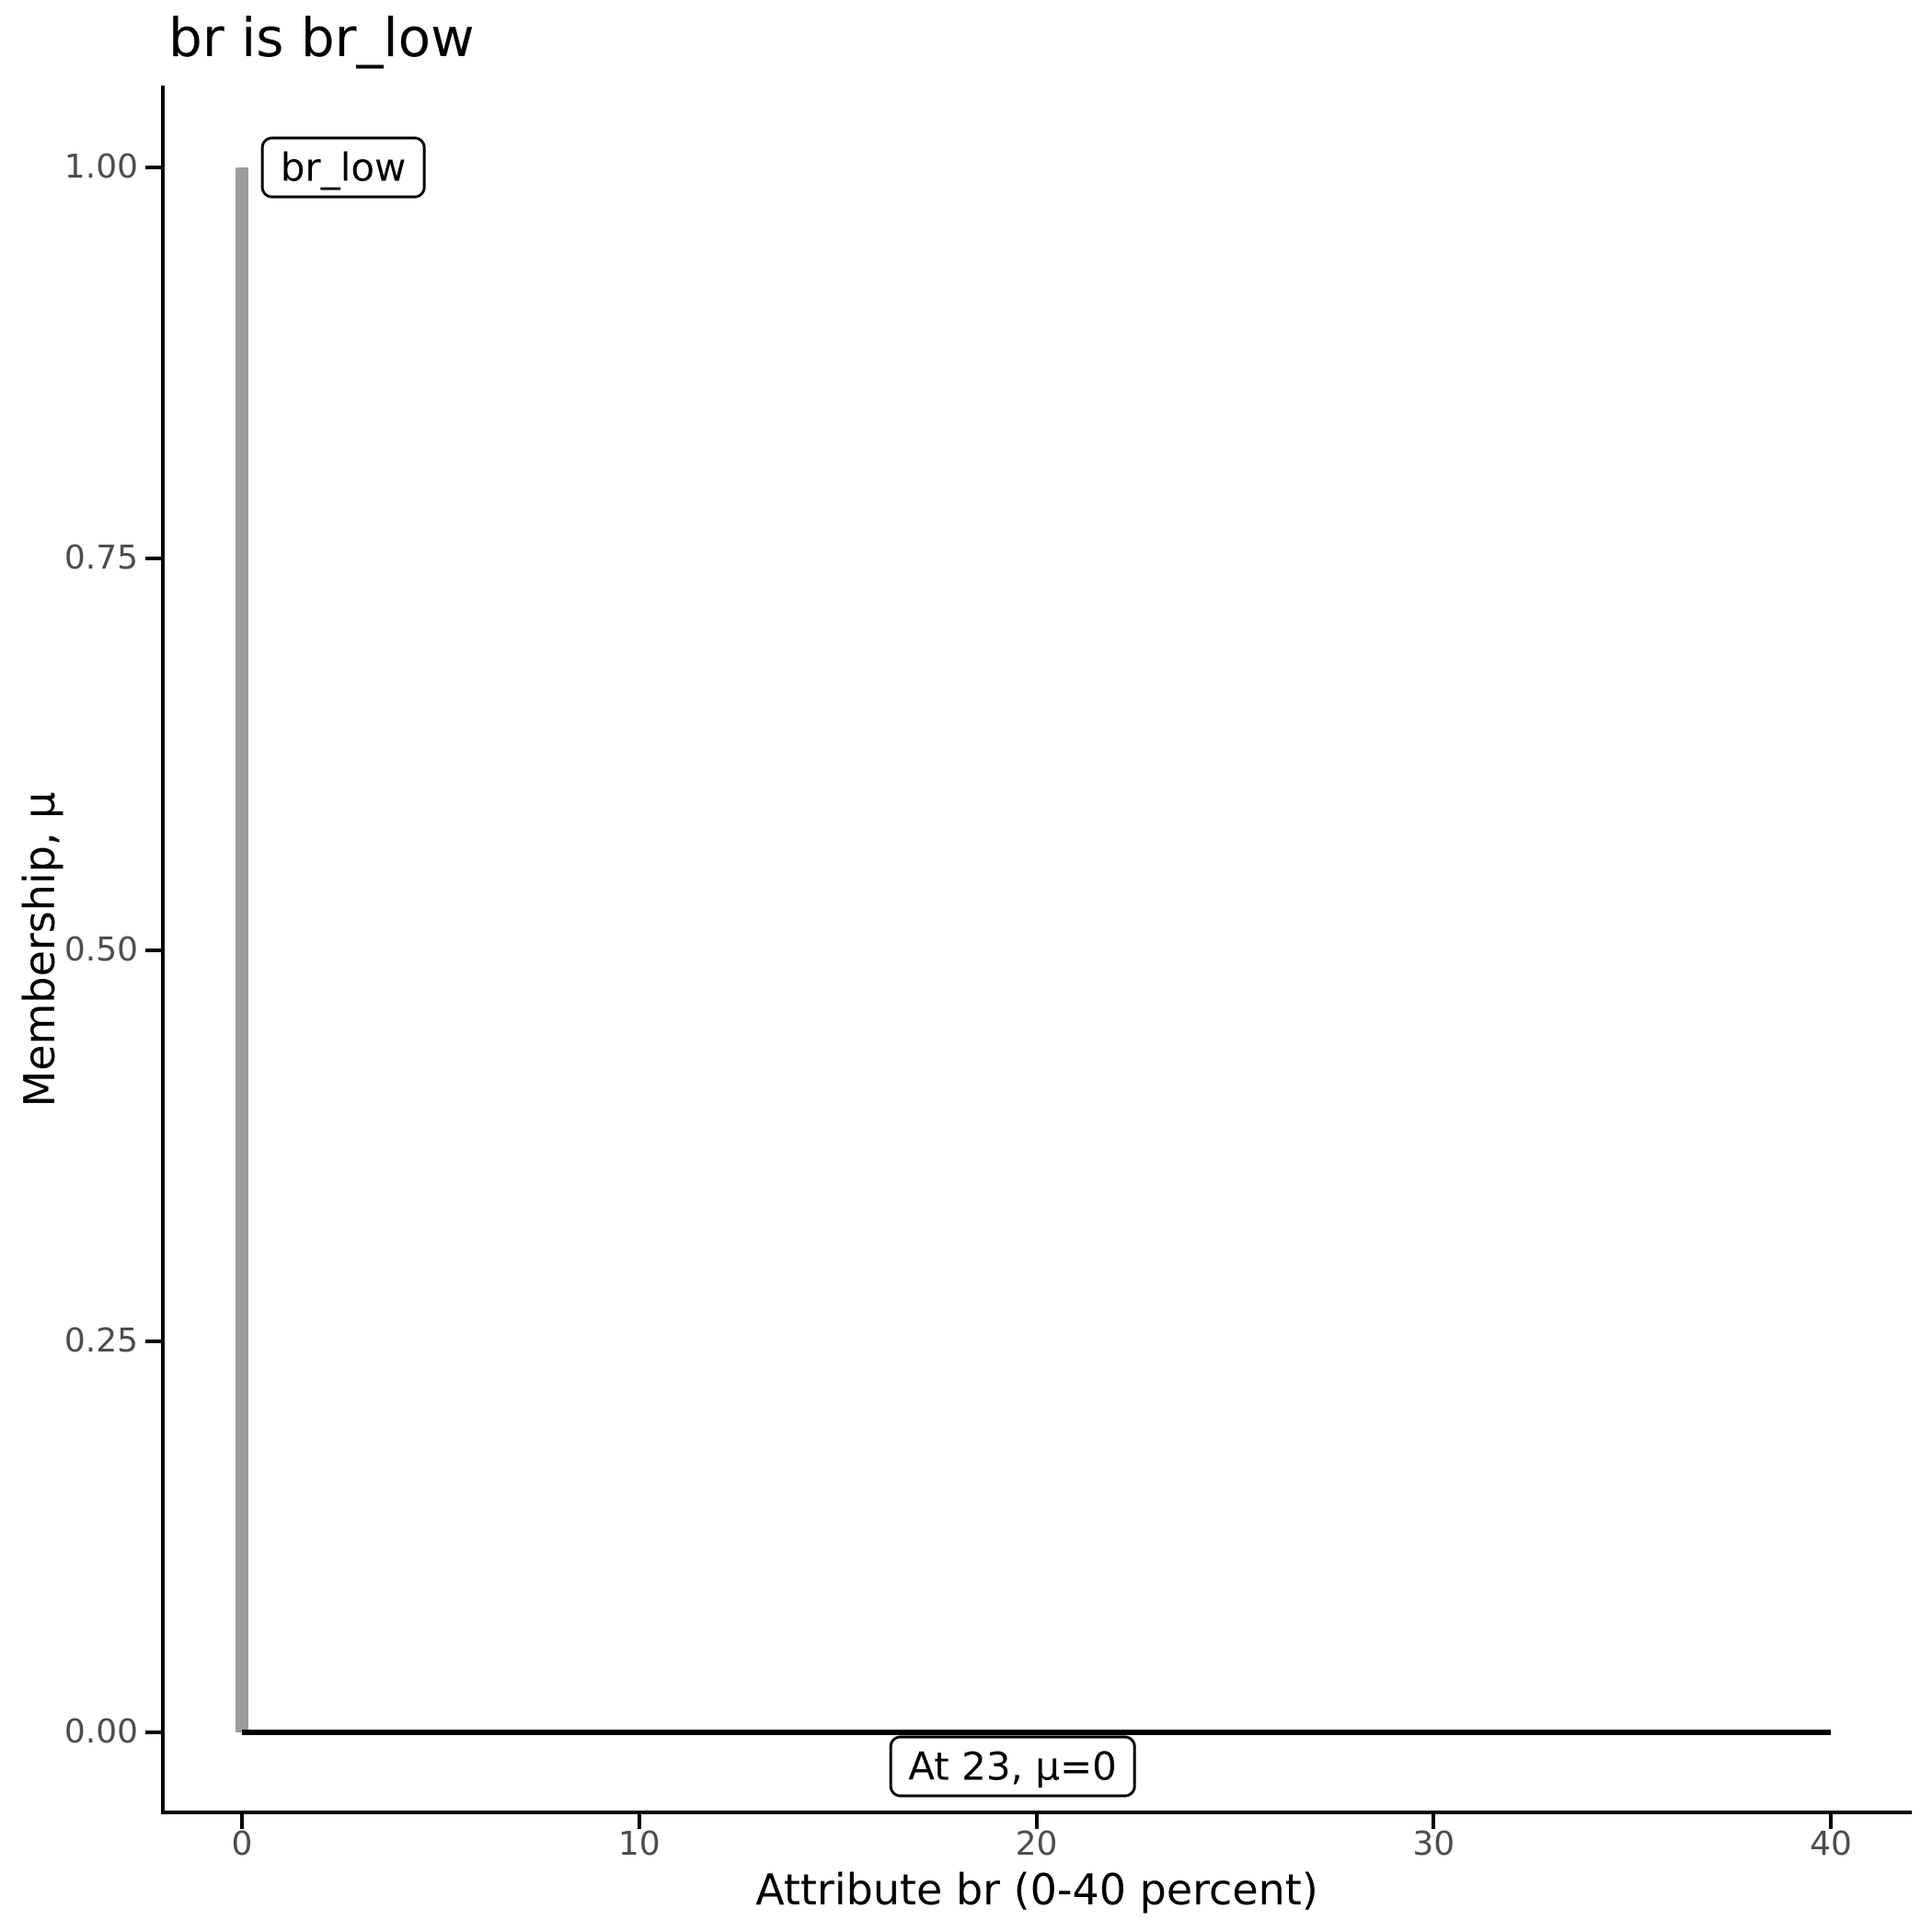  Describe the element at coordinates (1036, 1890) in the screenshot. I see `x-axis-title: Attribute br (0-40 percent)` at that location.